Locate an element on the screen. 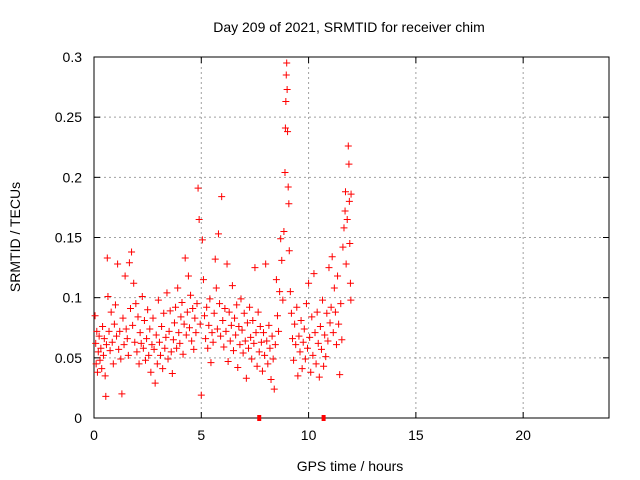 The image size is (640, 480). x-axis-title: GPS time / hours is located at coordinates (350, 466).